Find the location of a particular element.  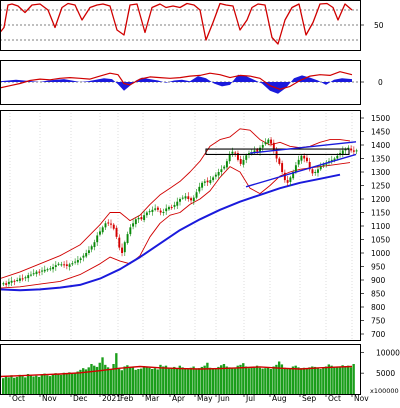

volume-panel-frame is located at coordinates (180, 369).